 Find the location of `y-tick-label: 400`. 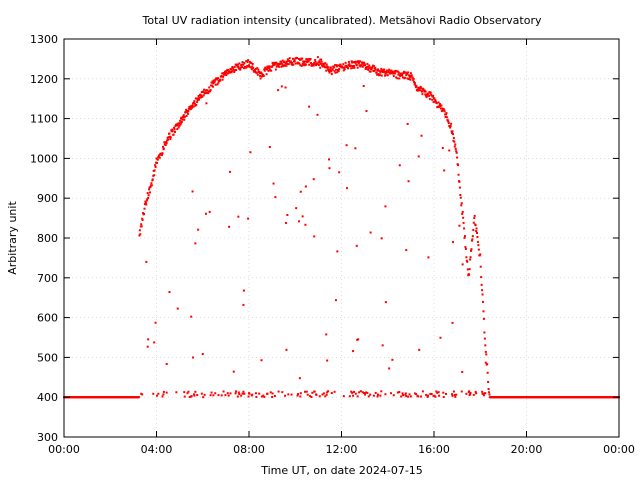

y-tick-label: 400 is located at coordinates (47, 397).